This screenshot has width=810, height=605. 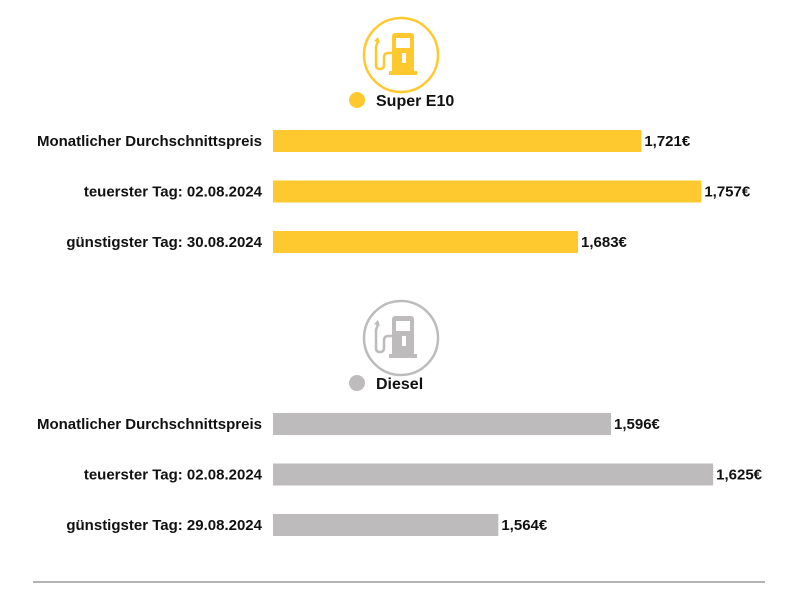 I want to click on value-label: 1,721€, so click(x=667, y=141).